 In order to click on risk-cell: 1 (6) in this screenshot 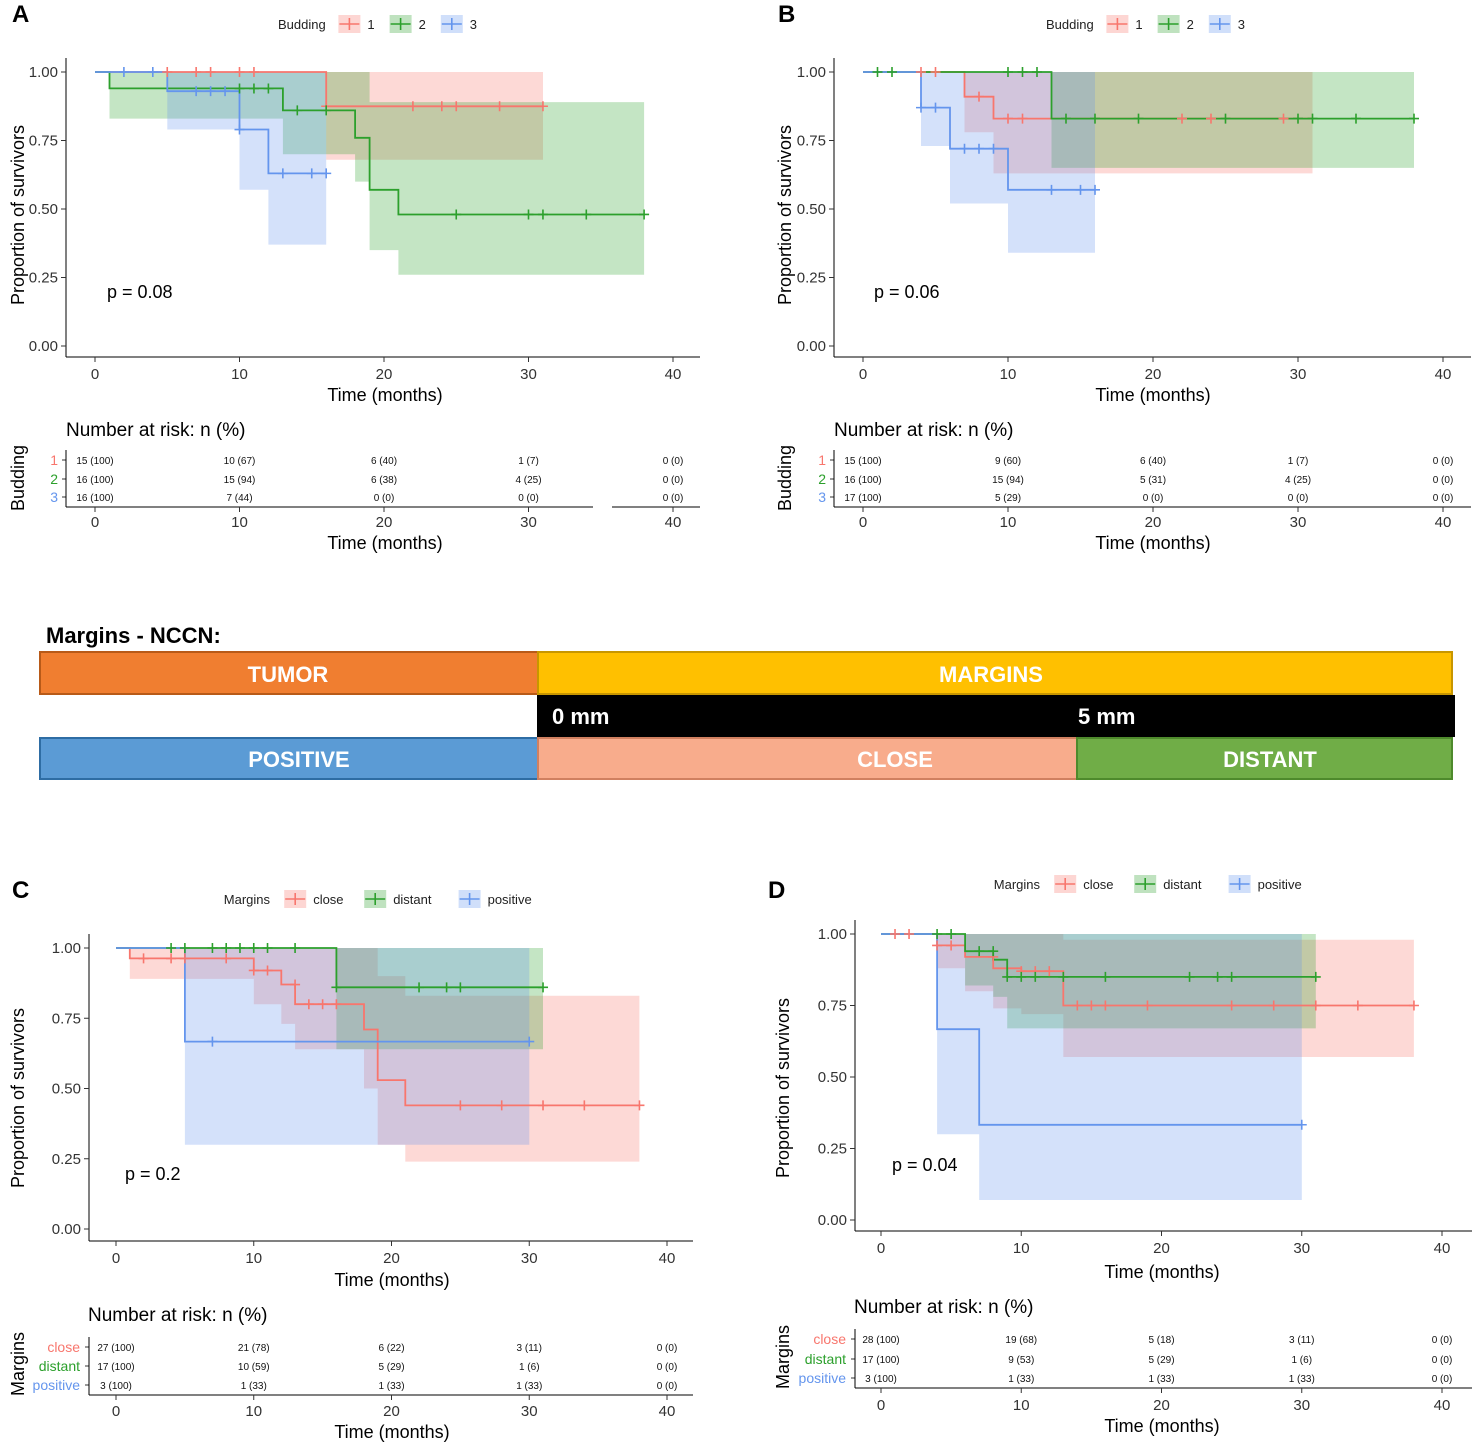, I will do `click(529, 1367)`.